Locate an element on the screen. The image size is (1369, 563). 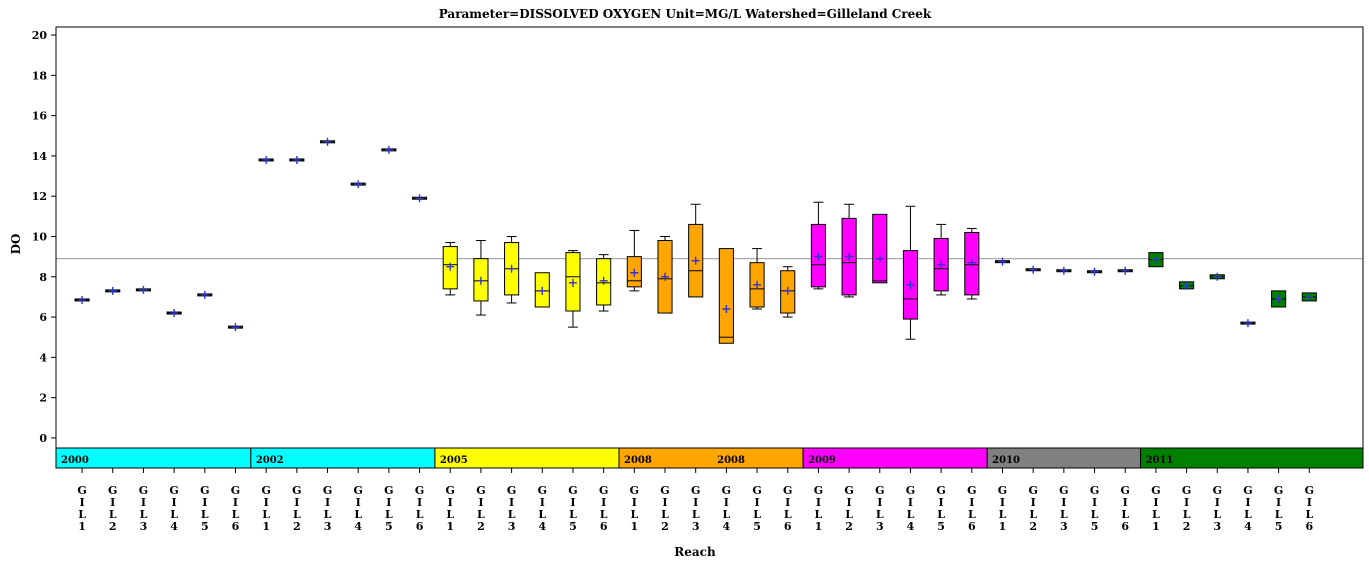
y-axis: 0 2 4 6 8 10 12 14 16 18 20 is located at coordinates (44, 237).